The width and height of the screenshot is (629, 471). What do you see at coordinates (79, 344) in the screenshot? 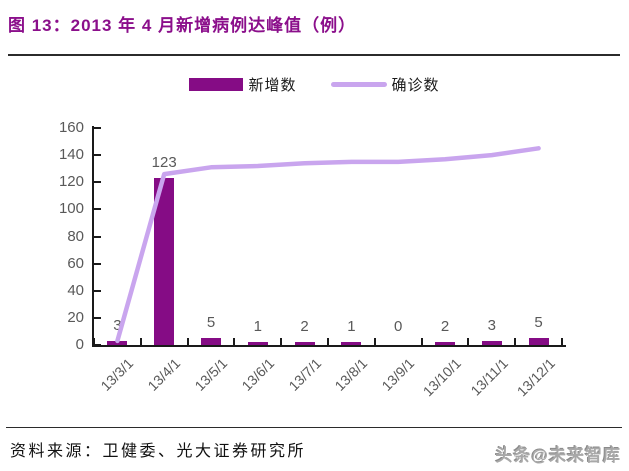
I see `y-axis-label: 0` at bounding box center [79, 344].